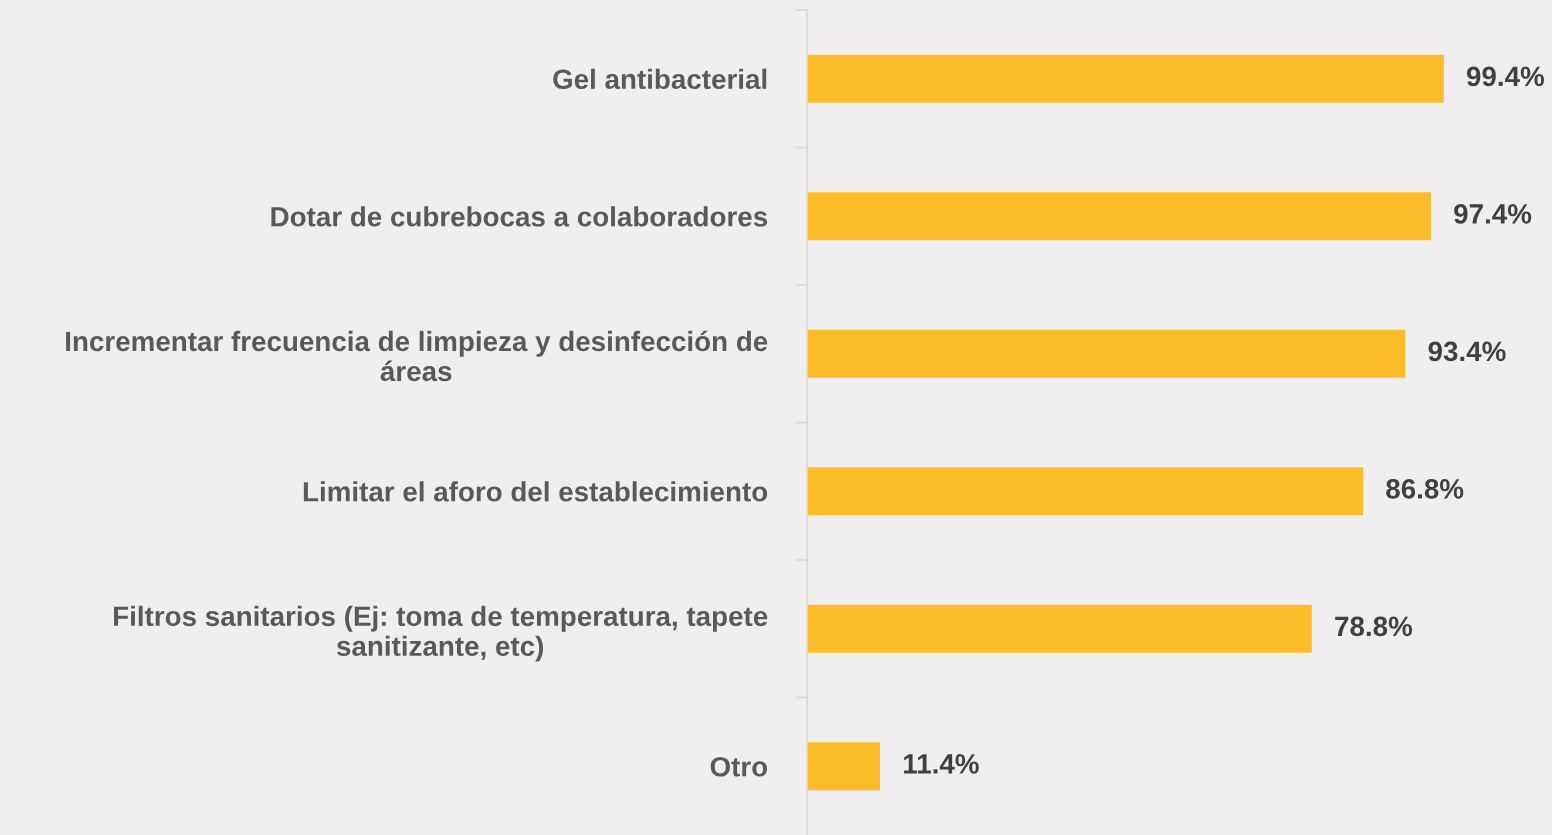  What do you see at coordinates (660, 79) in the screenshot?
I see `y-tick-label: Gel antibacterial` at bounding box center [660, 79].